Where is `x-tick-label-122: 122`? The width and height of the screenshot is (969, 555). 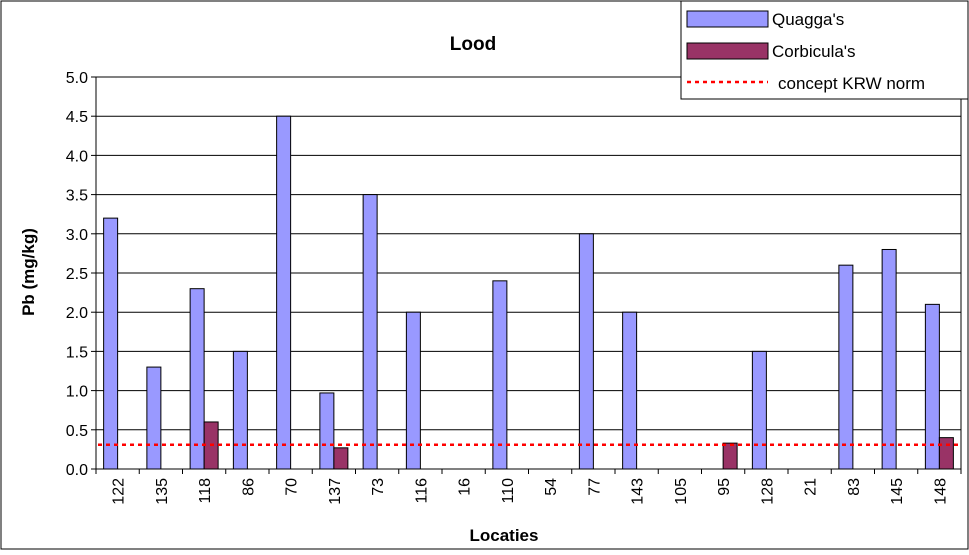 x-tick-label-122: 122 is located at coordinates (119, 491).